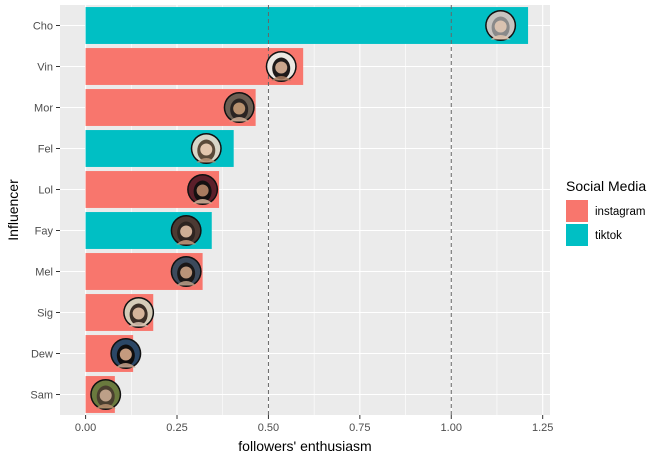 Image resolution: width=667 pixels, height=462 pixels. I want to click on x-axis-title: followers' enthusiasm, so click(304, 446).